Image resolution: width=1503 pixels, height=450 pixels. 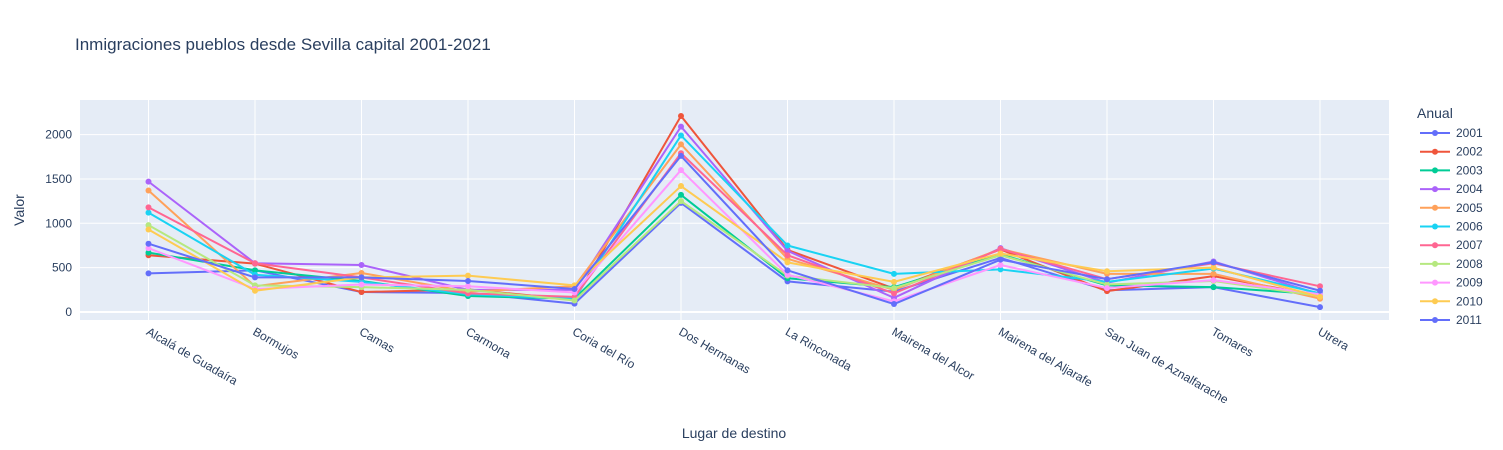 I want to click on legend-label: 2008, so click(x=1469, y=264).